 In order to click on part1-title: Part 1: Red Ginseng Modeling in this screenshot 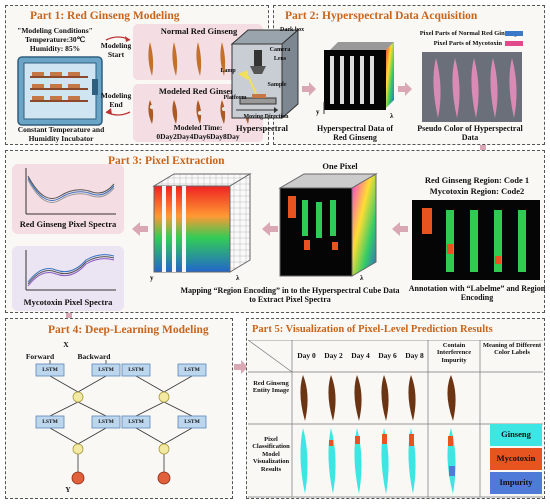, I will do `click(105, 16)`.